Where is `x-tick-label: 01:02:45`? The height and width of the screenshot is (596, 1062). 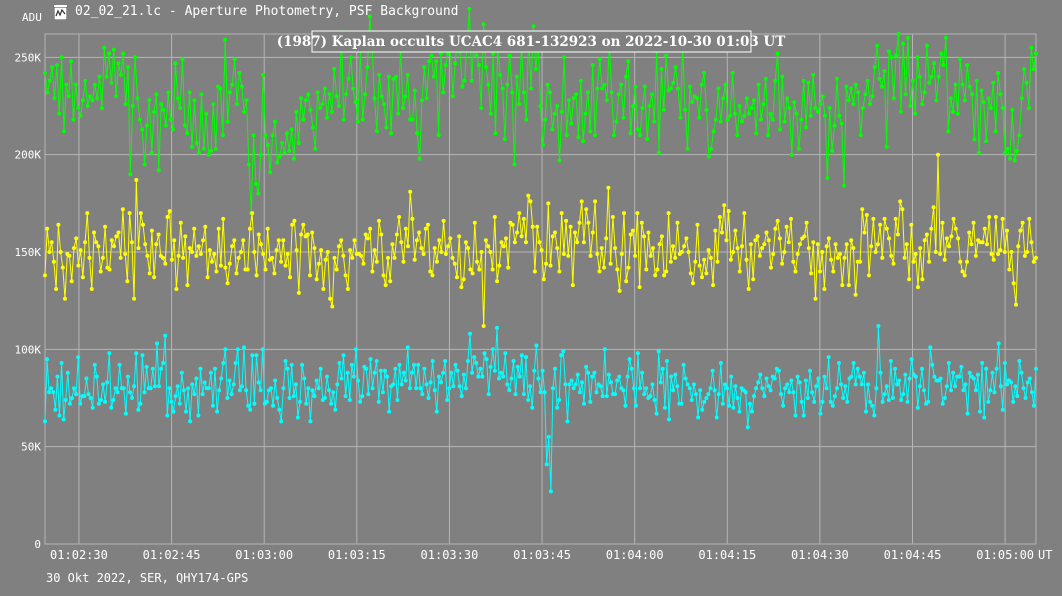 x-tick-label: 01:02:45 is located at coordinates (172, 555).